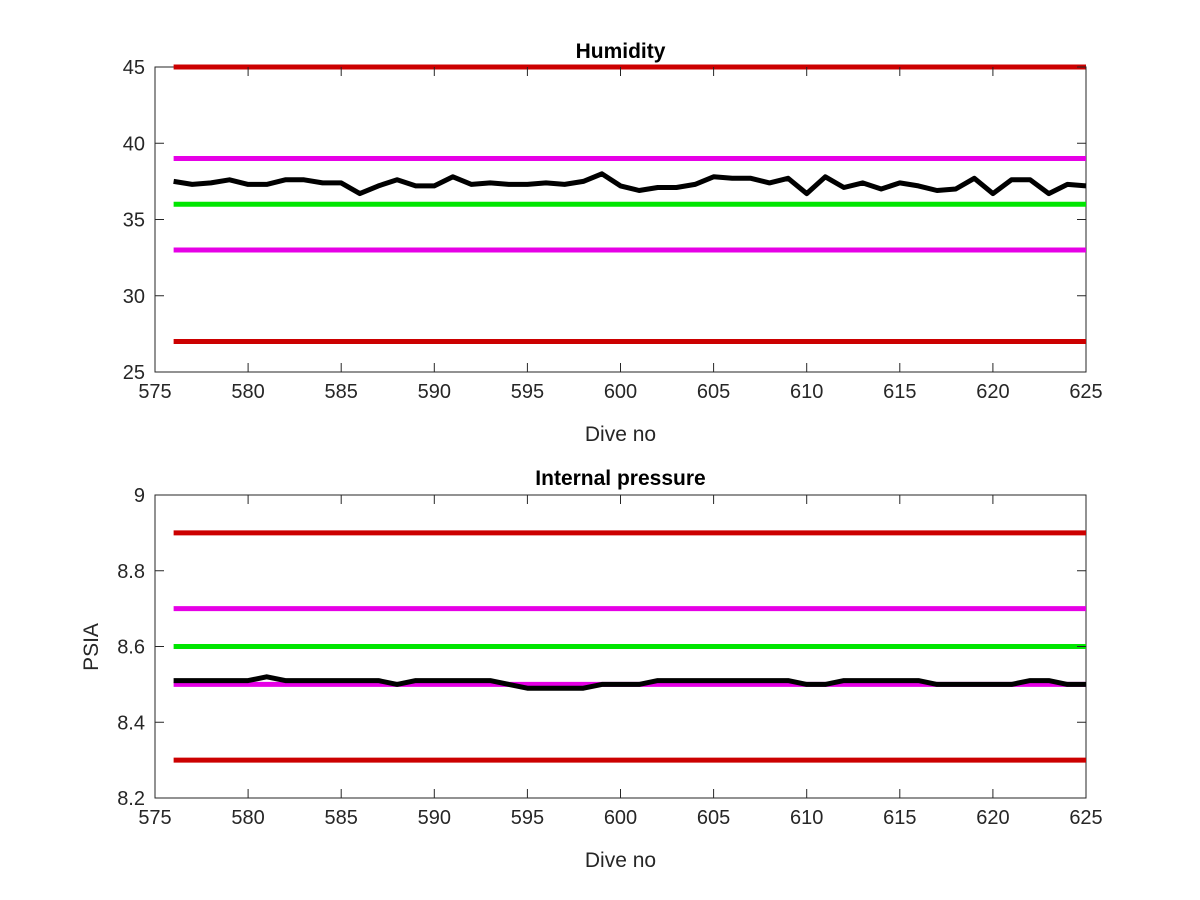 The height and width of the screenshot is (900, 1200). Describe the element at coordinates (899, 818) in the screenshot. I see `internal-pressure-x-tick-label: 615` at that location.